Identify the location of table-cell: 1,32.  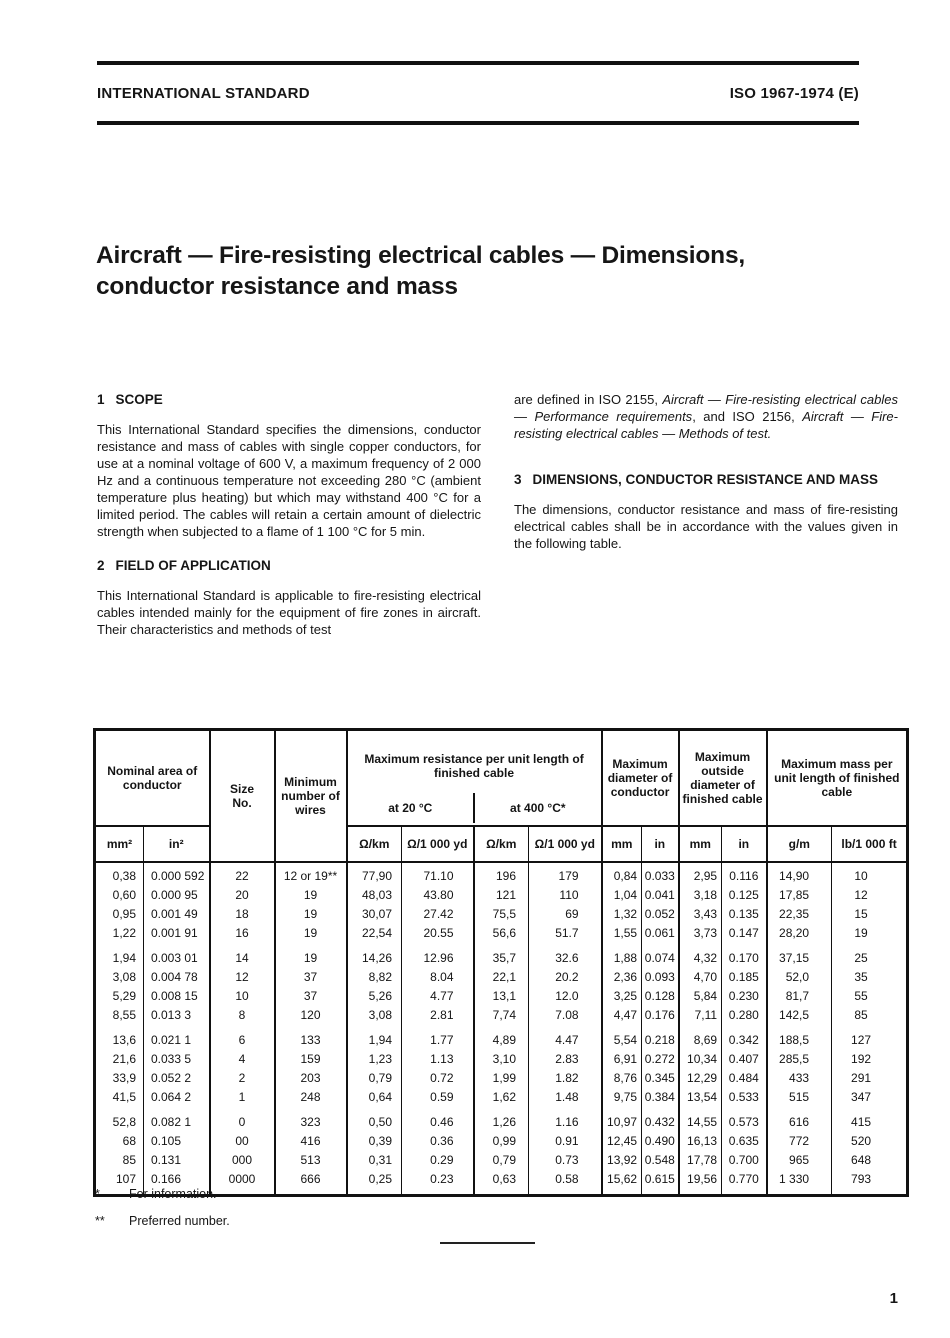
(621, 914).